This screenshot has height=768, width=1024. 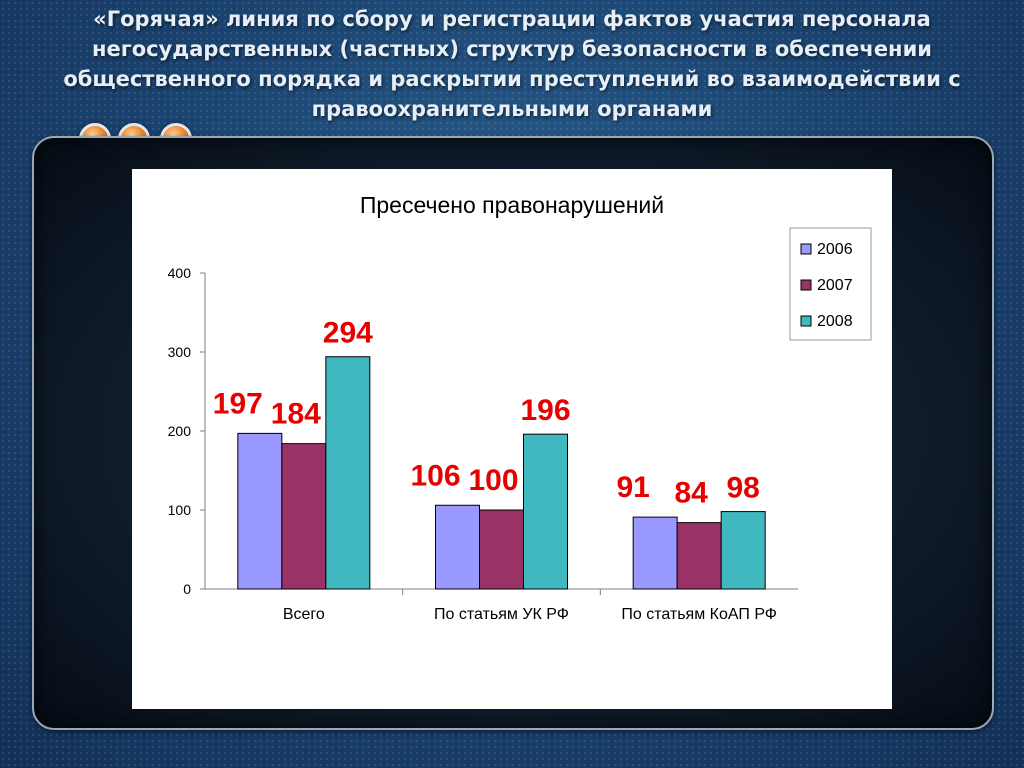 I want to click on y-tick-label: 200, so click(x=180, y=431).